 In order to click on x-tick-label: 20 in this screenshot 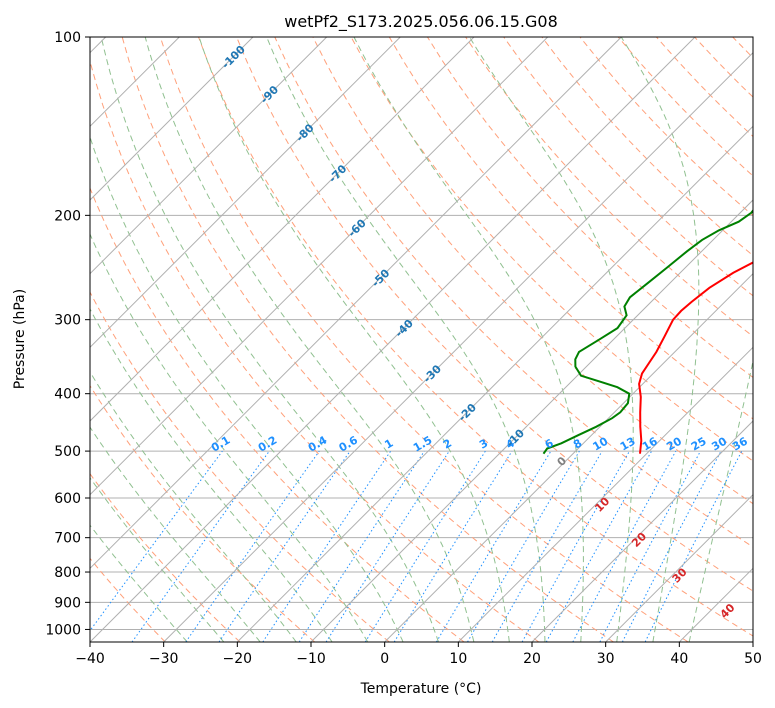, I will do `click(532, 659)`.